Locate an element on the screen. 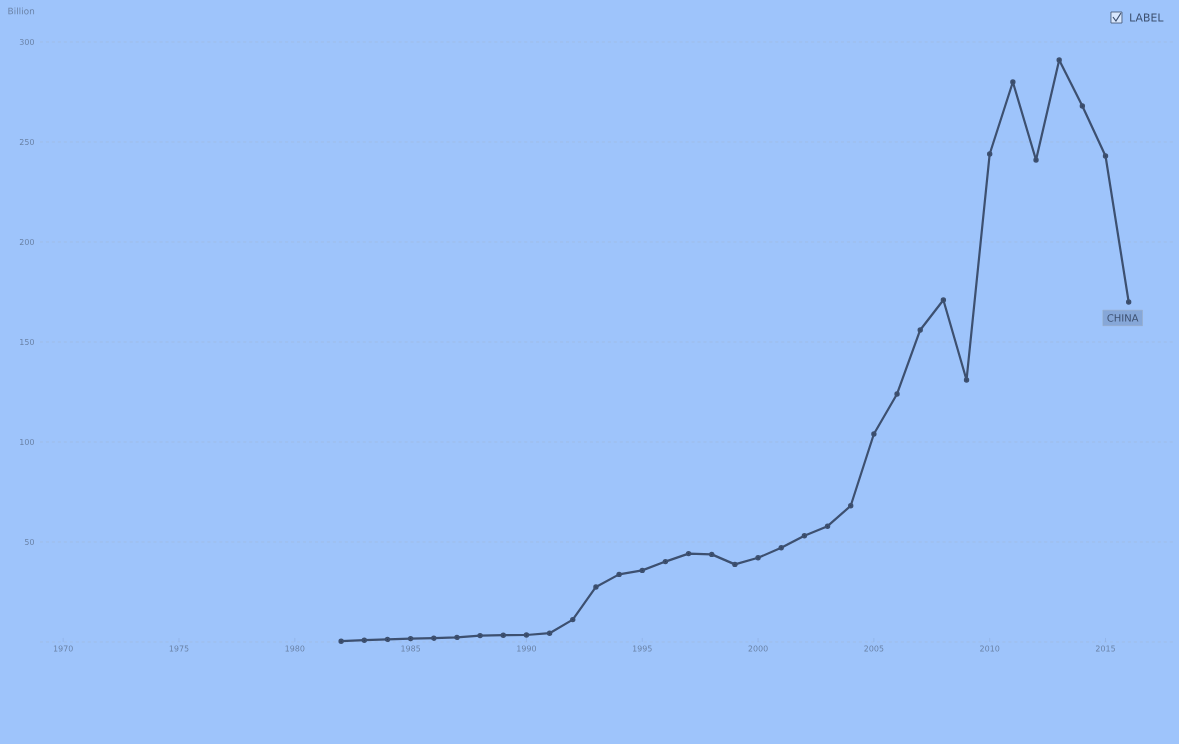 The image size is (1179, 744). series-label: CHINA is located at coordinates (1123, 318).